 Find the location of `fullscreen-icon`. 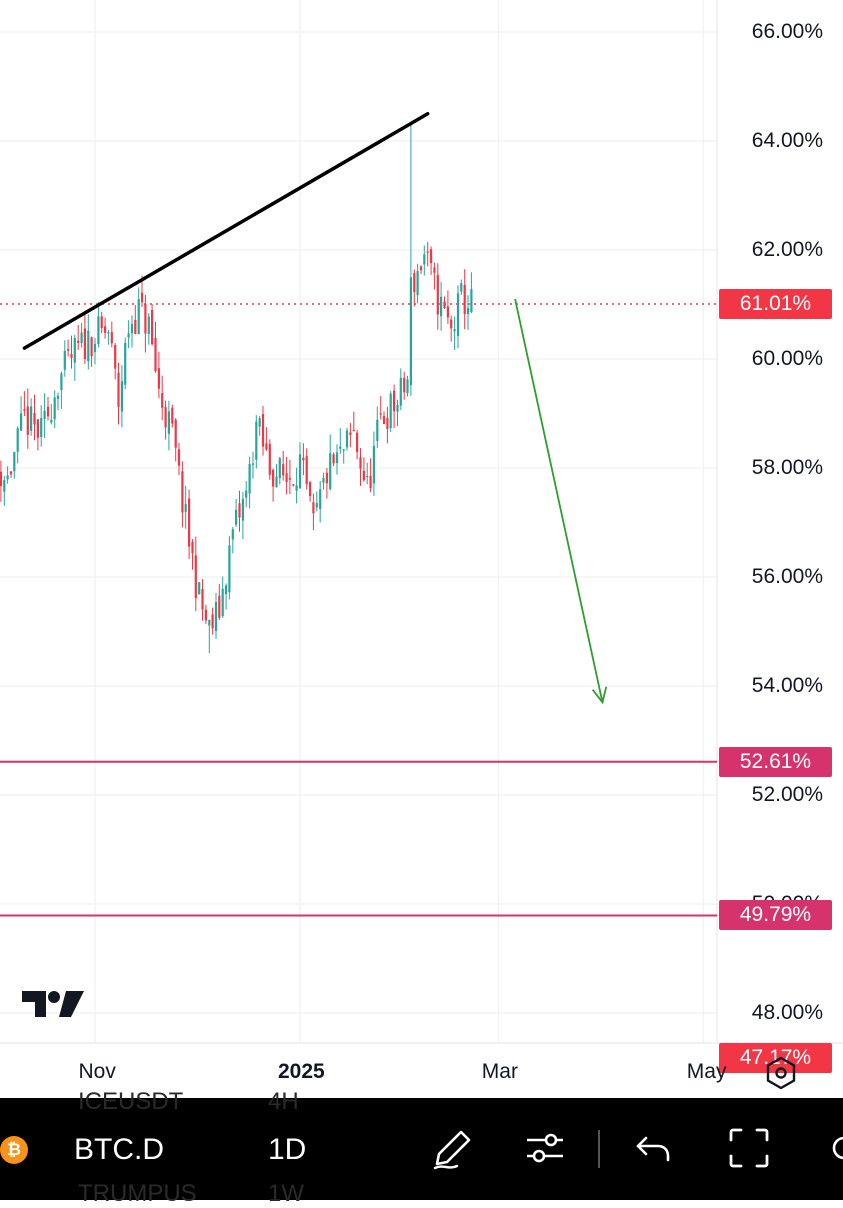

fullscreen-icon is located at coordinates (749, 1148).